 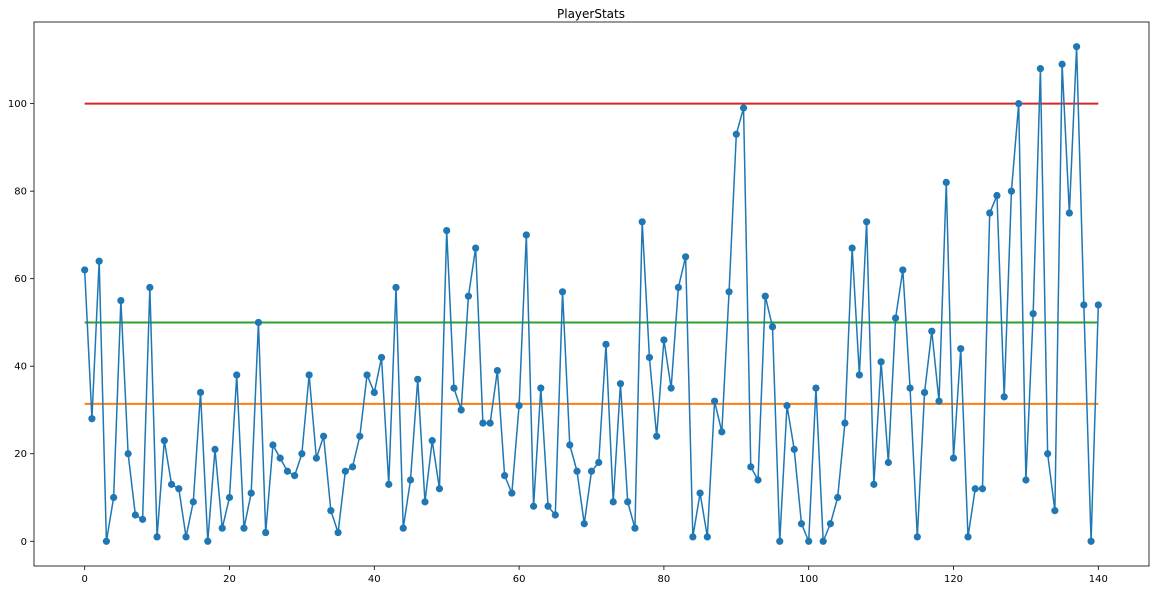 I want to click on x-tick-label: 100, so click(x=808, y=579).